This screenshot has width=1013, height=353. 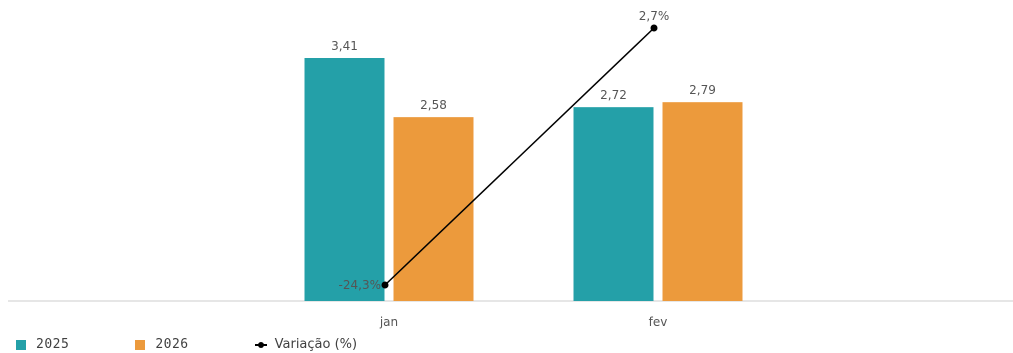 I want to click on variation-point-jan, so click(x=385, y=285).